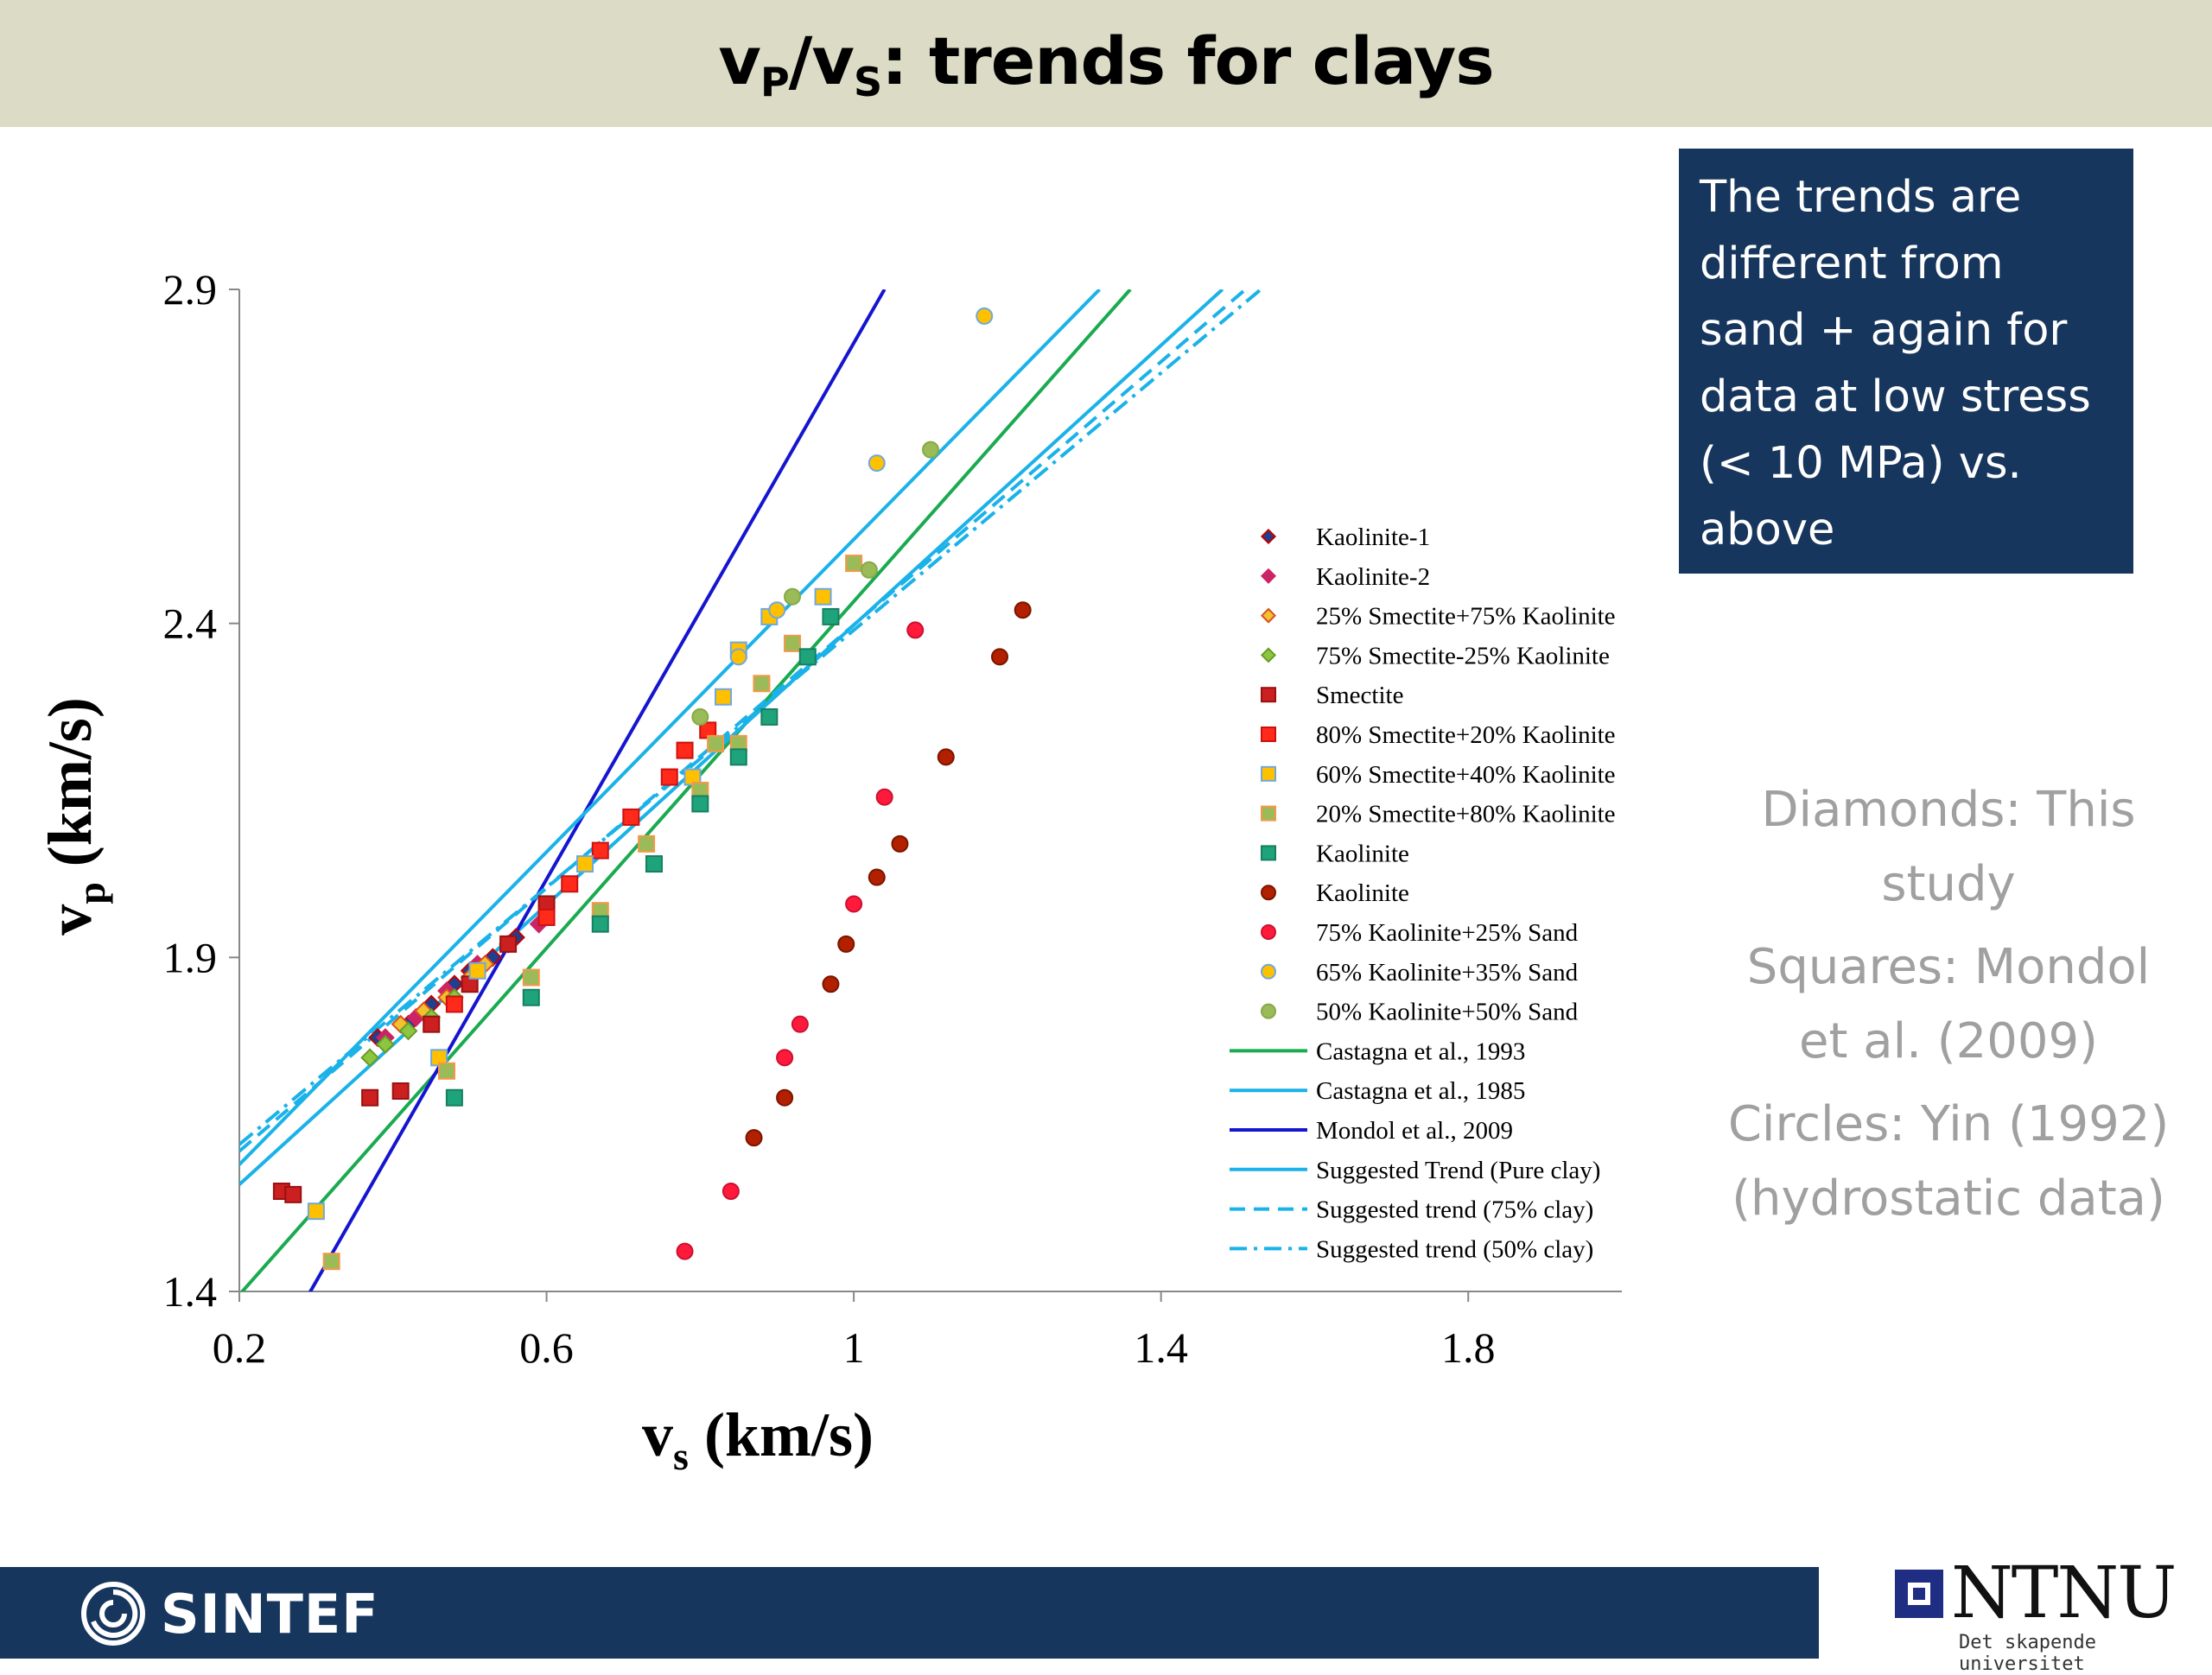 This screenshot has height=1675, width=2212. What do you see at coordinates (1948, 1004) in the screenshot?
I see `squares-note: Squares: Mondol et al. (2009)` at bounding box center [1948, 1004].